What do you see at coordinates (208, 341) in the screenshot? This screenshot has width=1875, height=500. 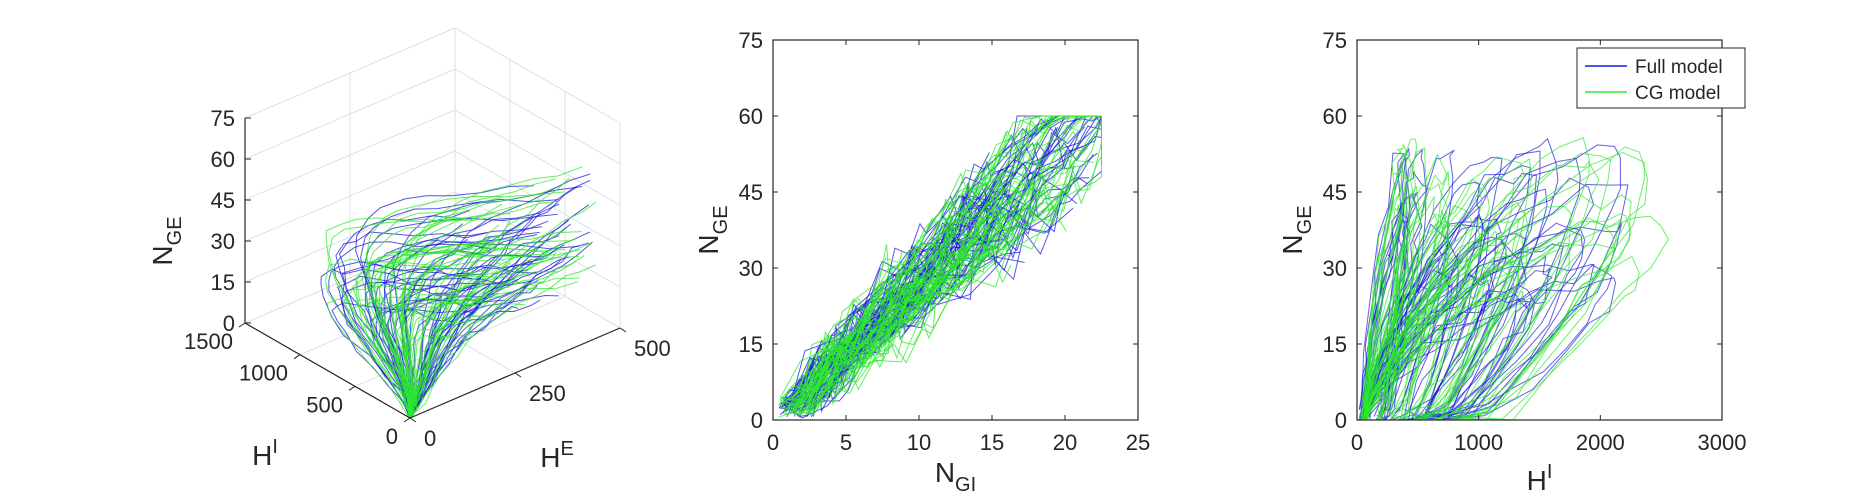 I see `hi-tick-label: 1500` at bounding box center [208, 341].